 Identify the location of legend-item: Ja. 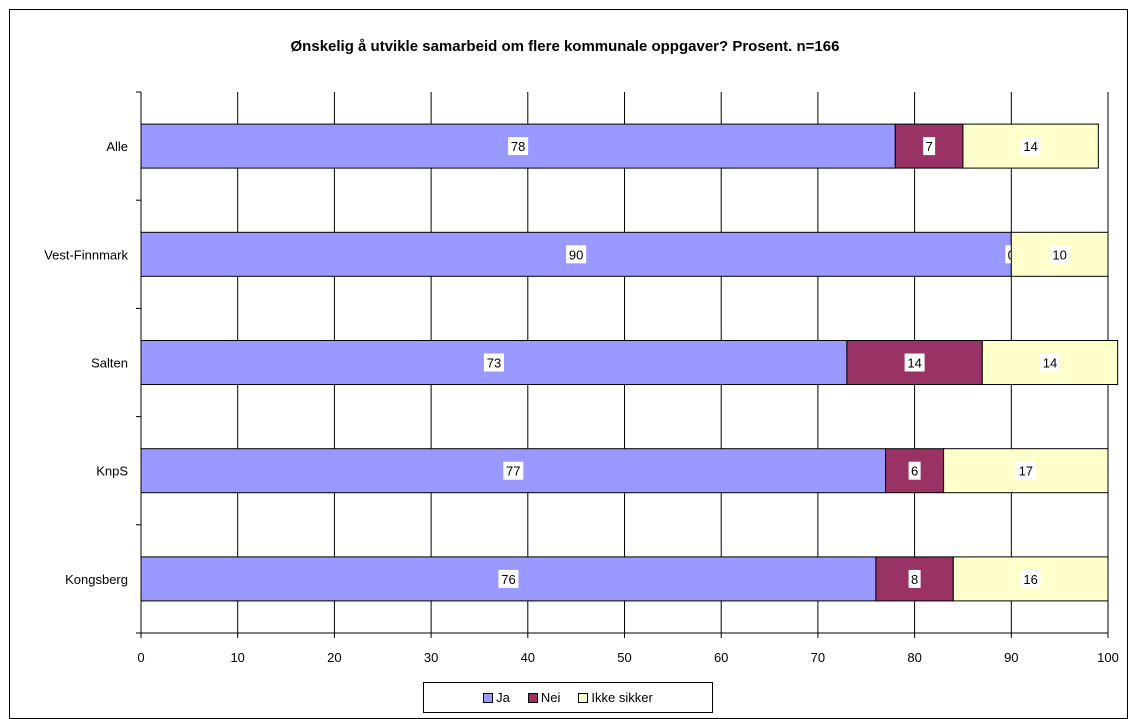
(496, 697).